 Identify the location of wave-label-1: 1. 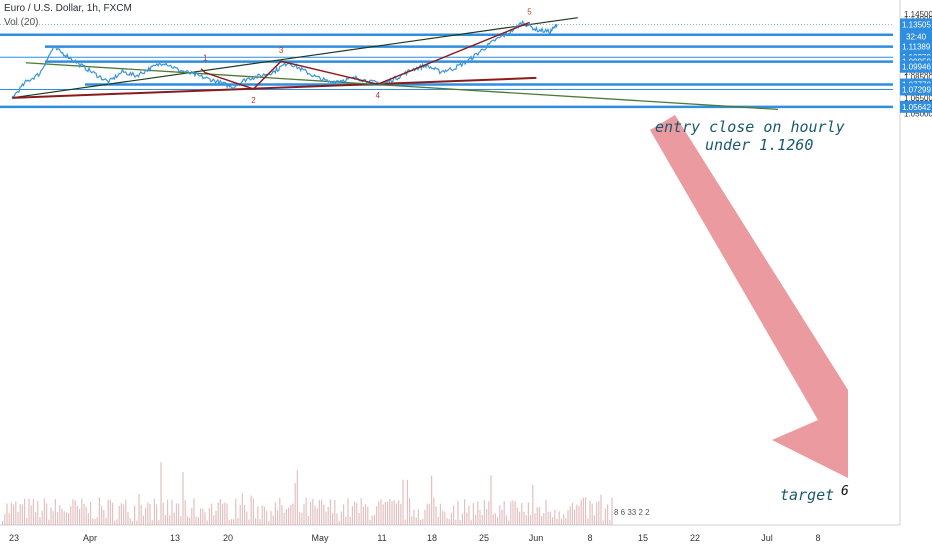
(205, 58).